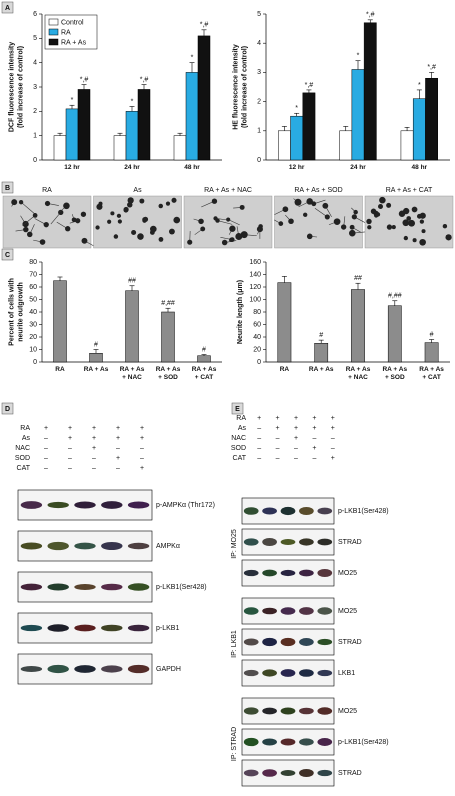 The width and height of the screenshot is (455, 796). I want to click on legend-swatch, so click(53, 32).